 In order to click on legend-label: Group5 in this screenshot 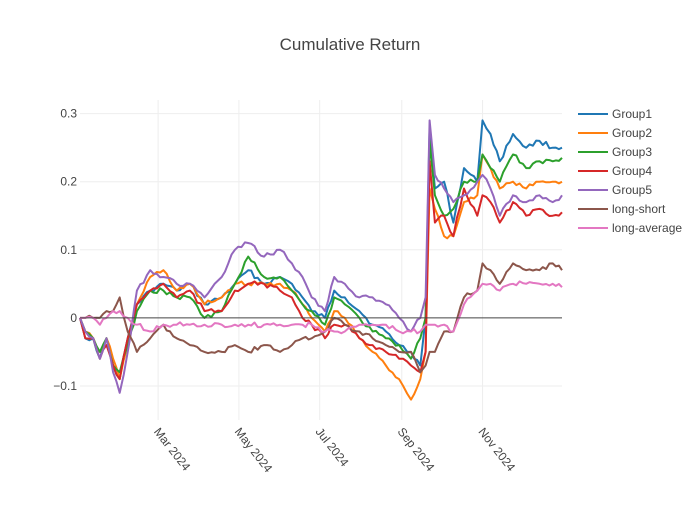, I will do `click(632, 190)`.